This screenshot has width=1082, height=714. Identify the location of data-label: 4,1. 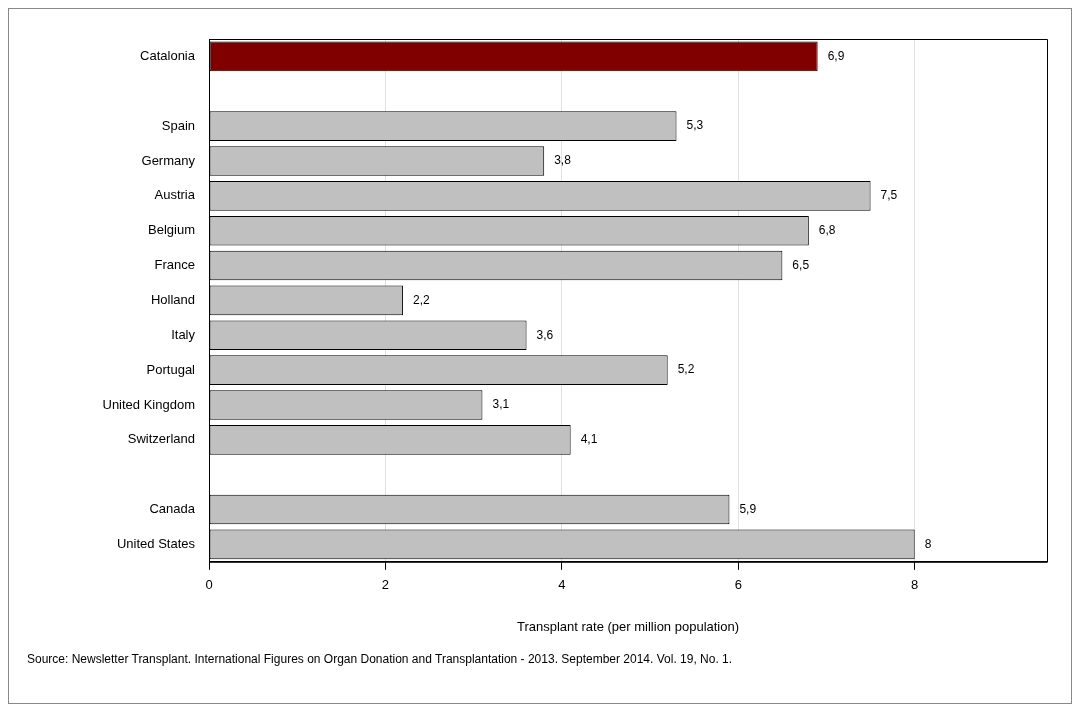
(589, 439).